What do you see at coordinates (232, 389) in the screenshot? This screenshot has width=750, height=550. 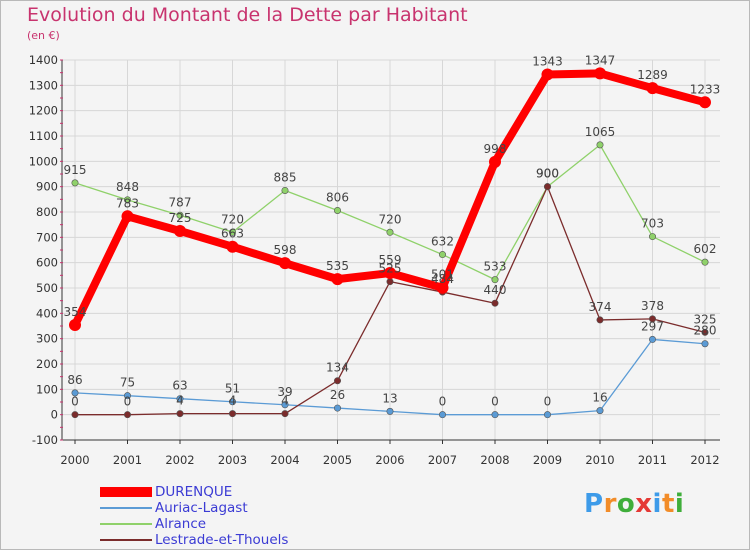 I see `data-label-auriac-lagast: 51` at bounding box center [232, 389].